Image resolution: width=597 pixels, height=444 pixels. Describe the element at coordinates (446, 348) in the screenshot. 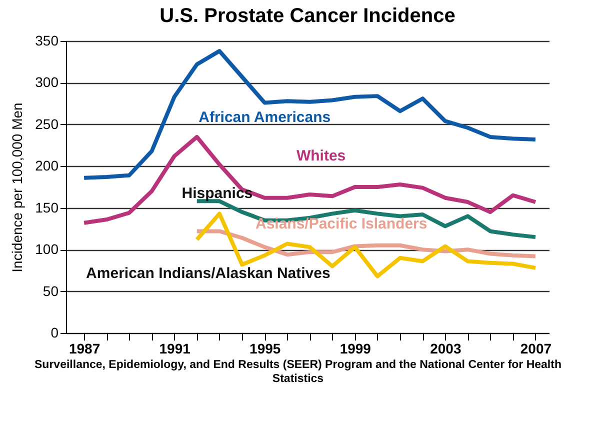

I see `x-tick-label: 2003` at that location.